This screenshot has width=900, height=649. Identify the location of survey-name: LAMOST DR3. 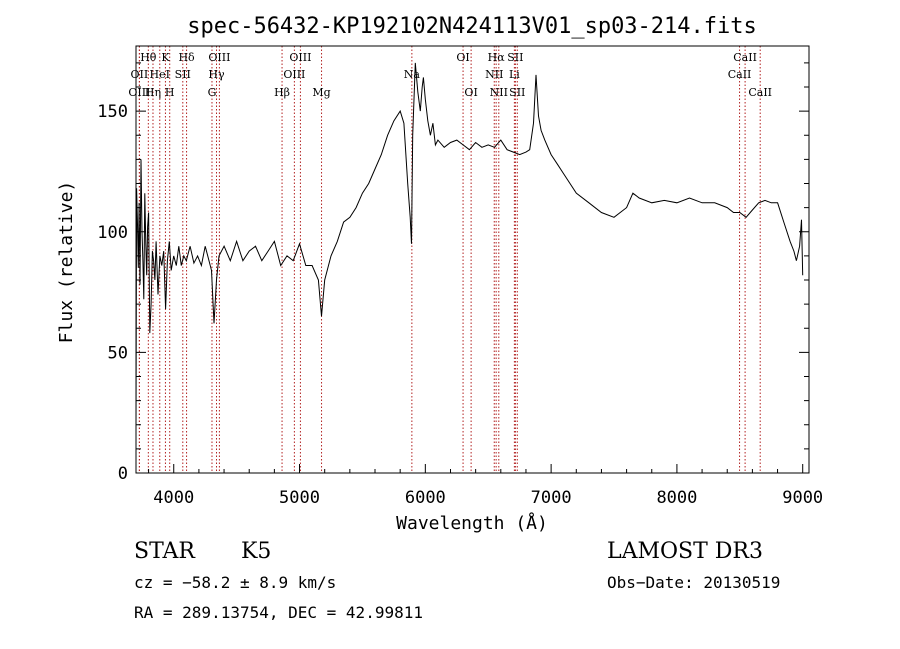
(685, 551).